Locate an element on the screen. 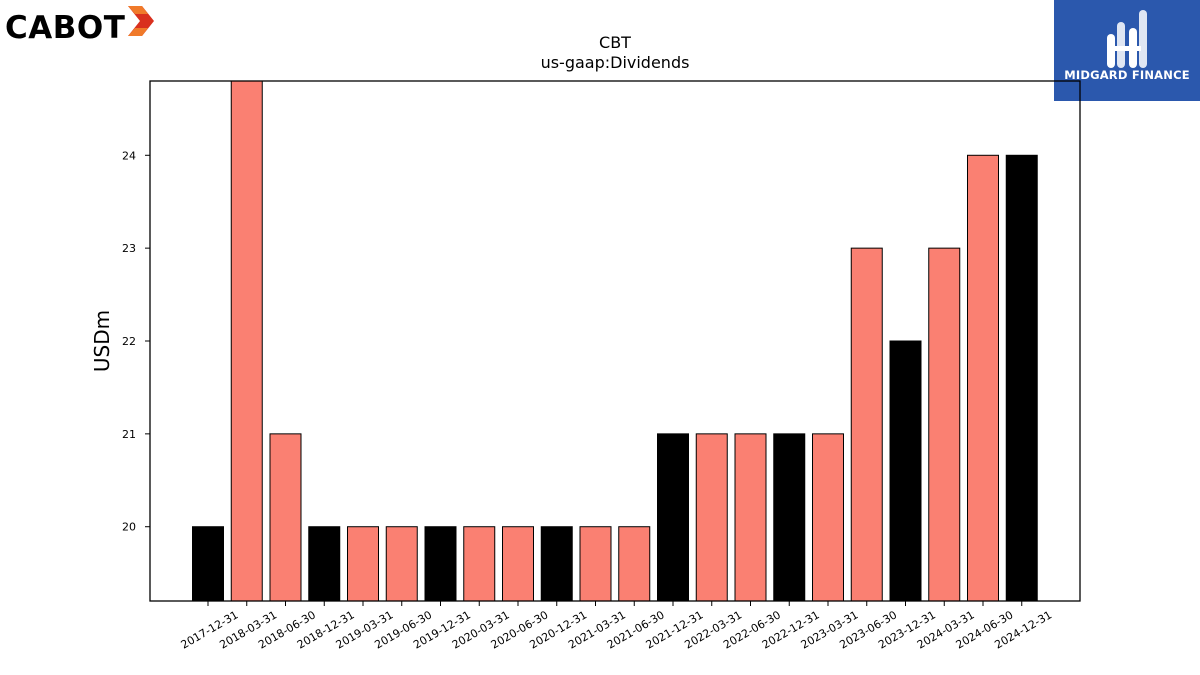 The height and width of the screenshot is (675, 1200). partner-name: MIDGARD FINANCE is located at coordinates (1127, 75).